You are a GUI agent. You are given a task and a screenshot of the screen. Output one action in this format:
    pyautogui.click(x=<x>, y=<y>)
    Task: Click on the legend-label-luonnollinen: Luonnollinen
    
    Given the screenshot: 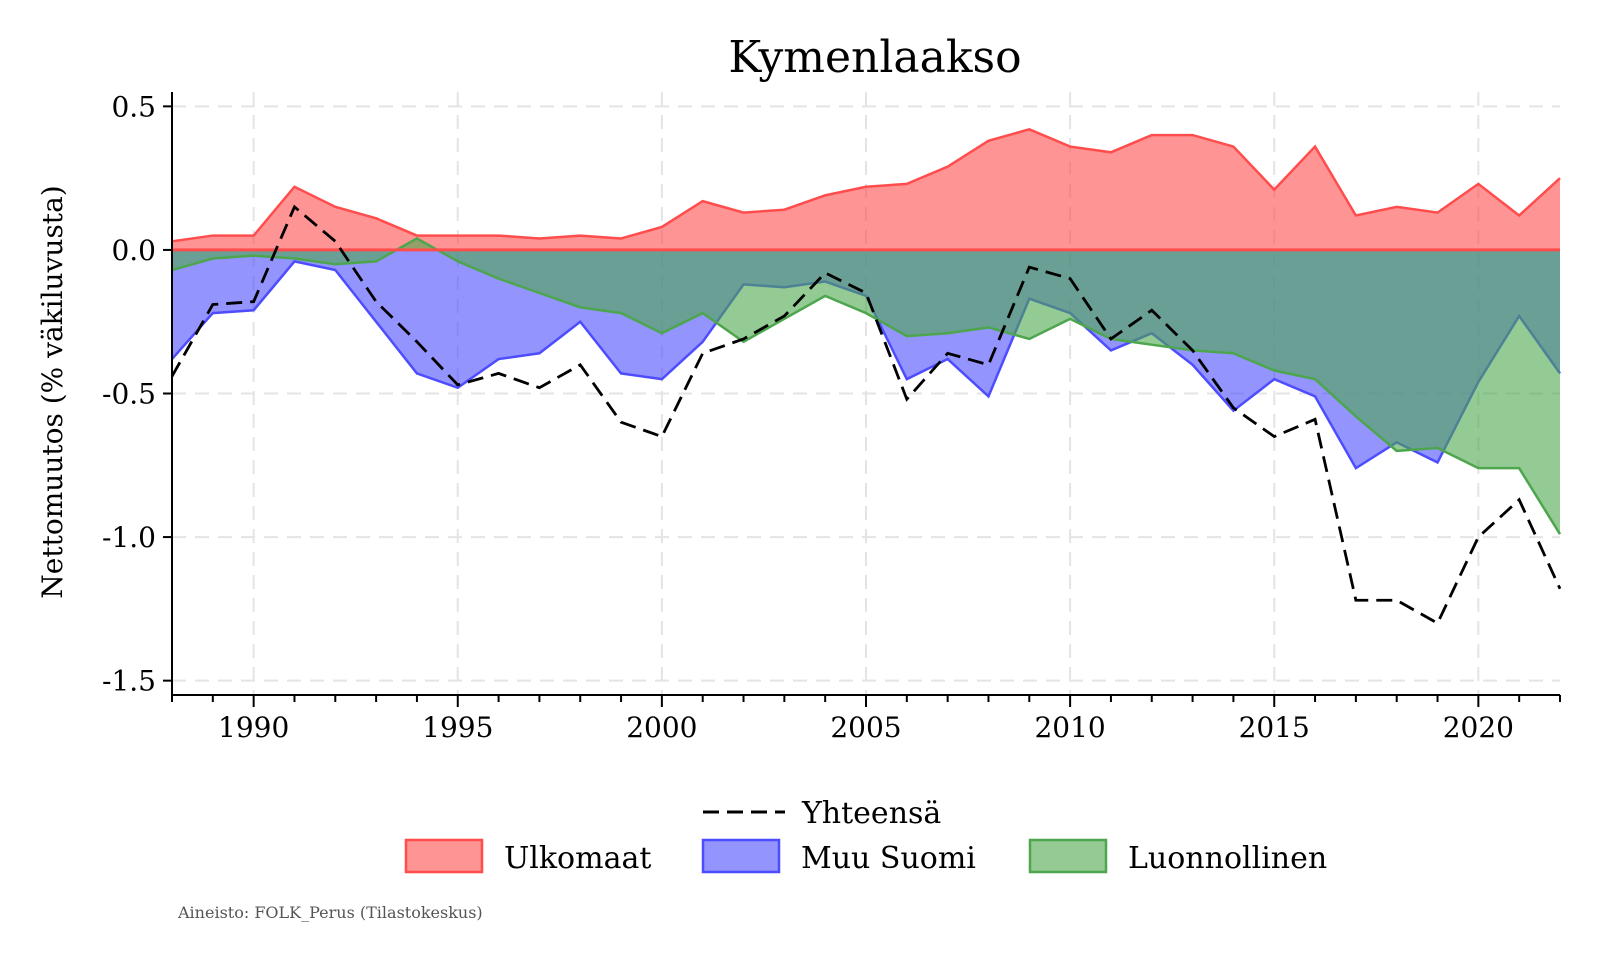 What is the action you would take?
    pyautogui.click(x=1227, y=858)
    